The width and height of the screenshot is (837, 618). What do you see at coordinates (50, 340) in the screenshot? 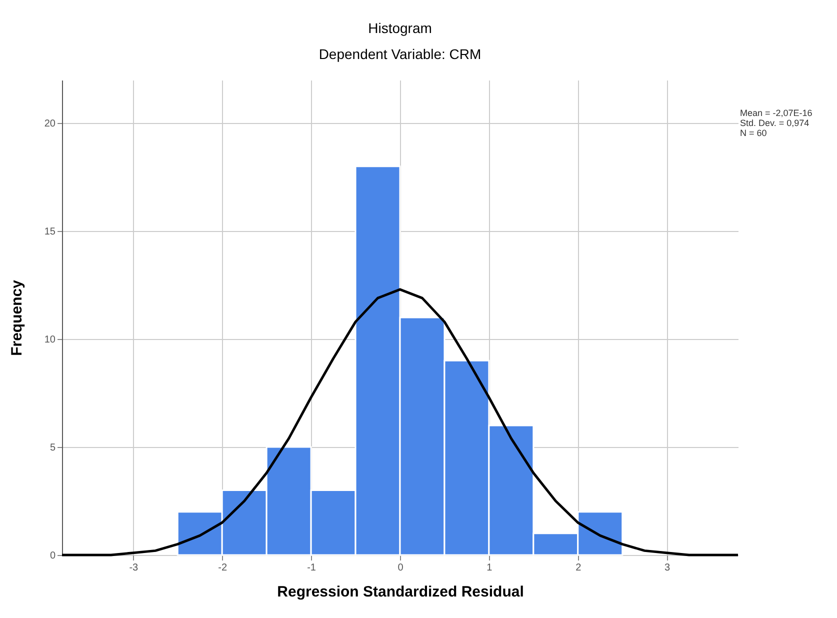
I see `y-tick-label: 10` at bounding box center [50, 340].